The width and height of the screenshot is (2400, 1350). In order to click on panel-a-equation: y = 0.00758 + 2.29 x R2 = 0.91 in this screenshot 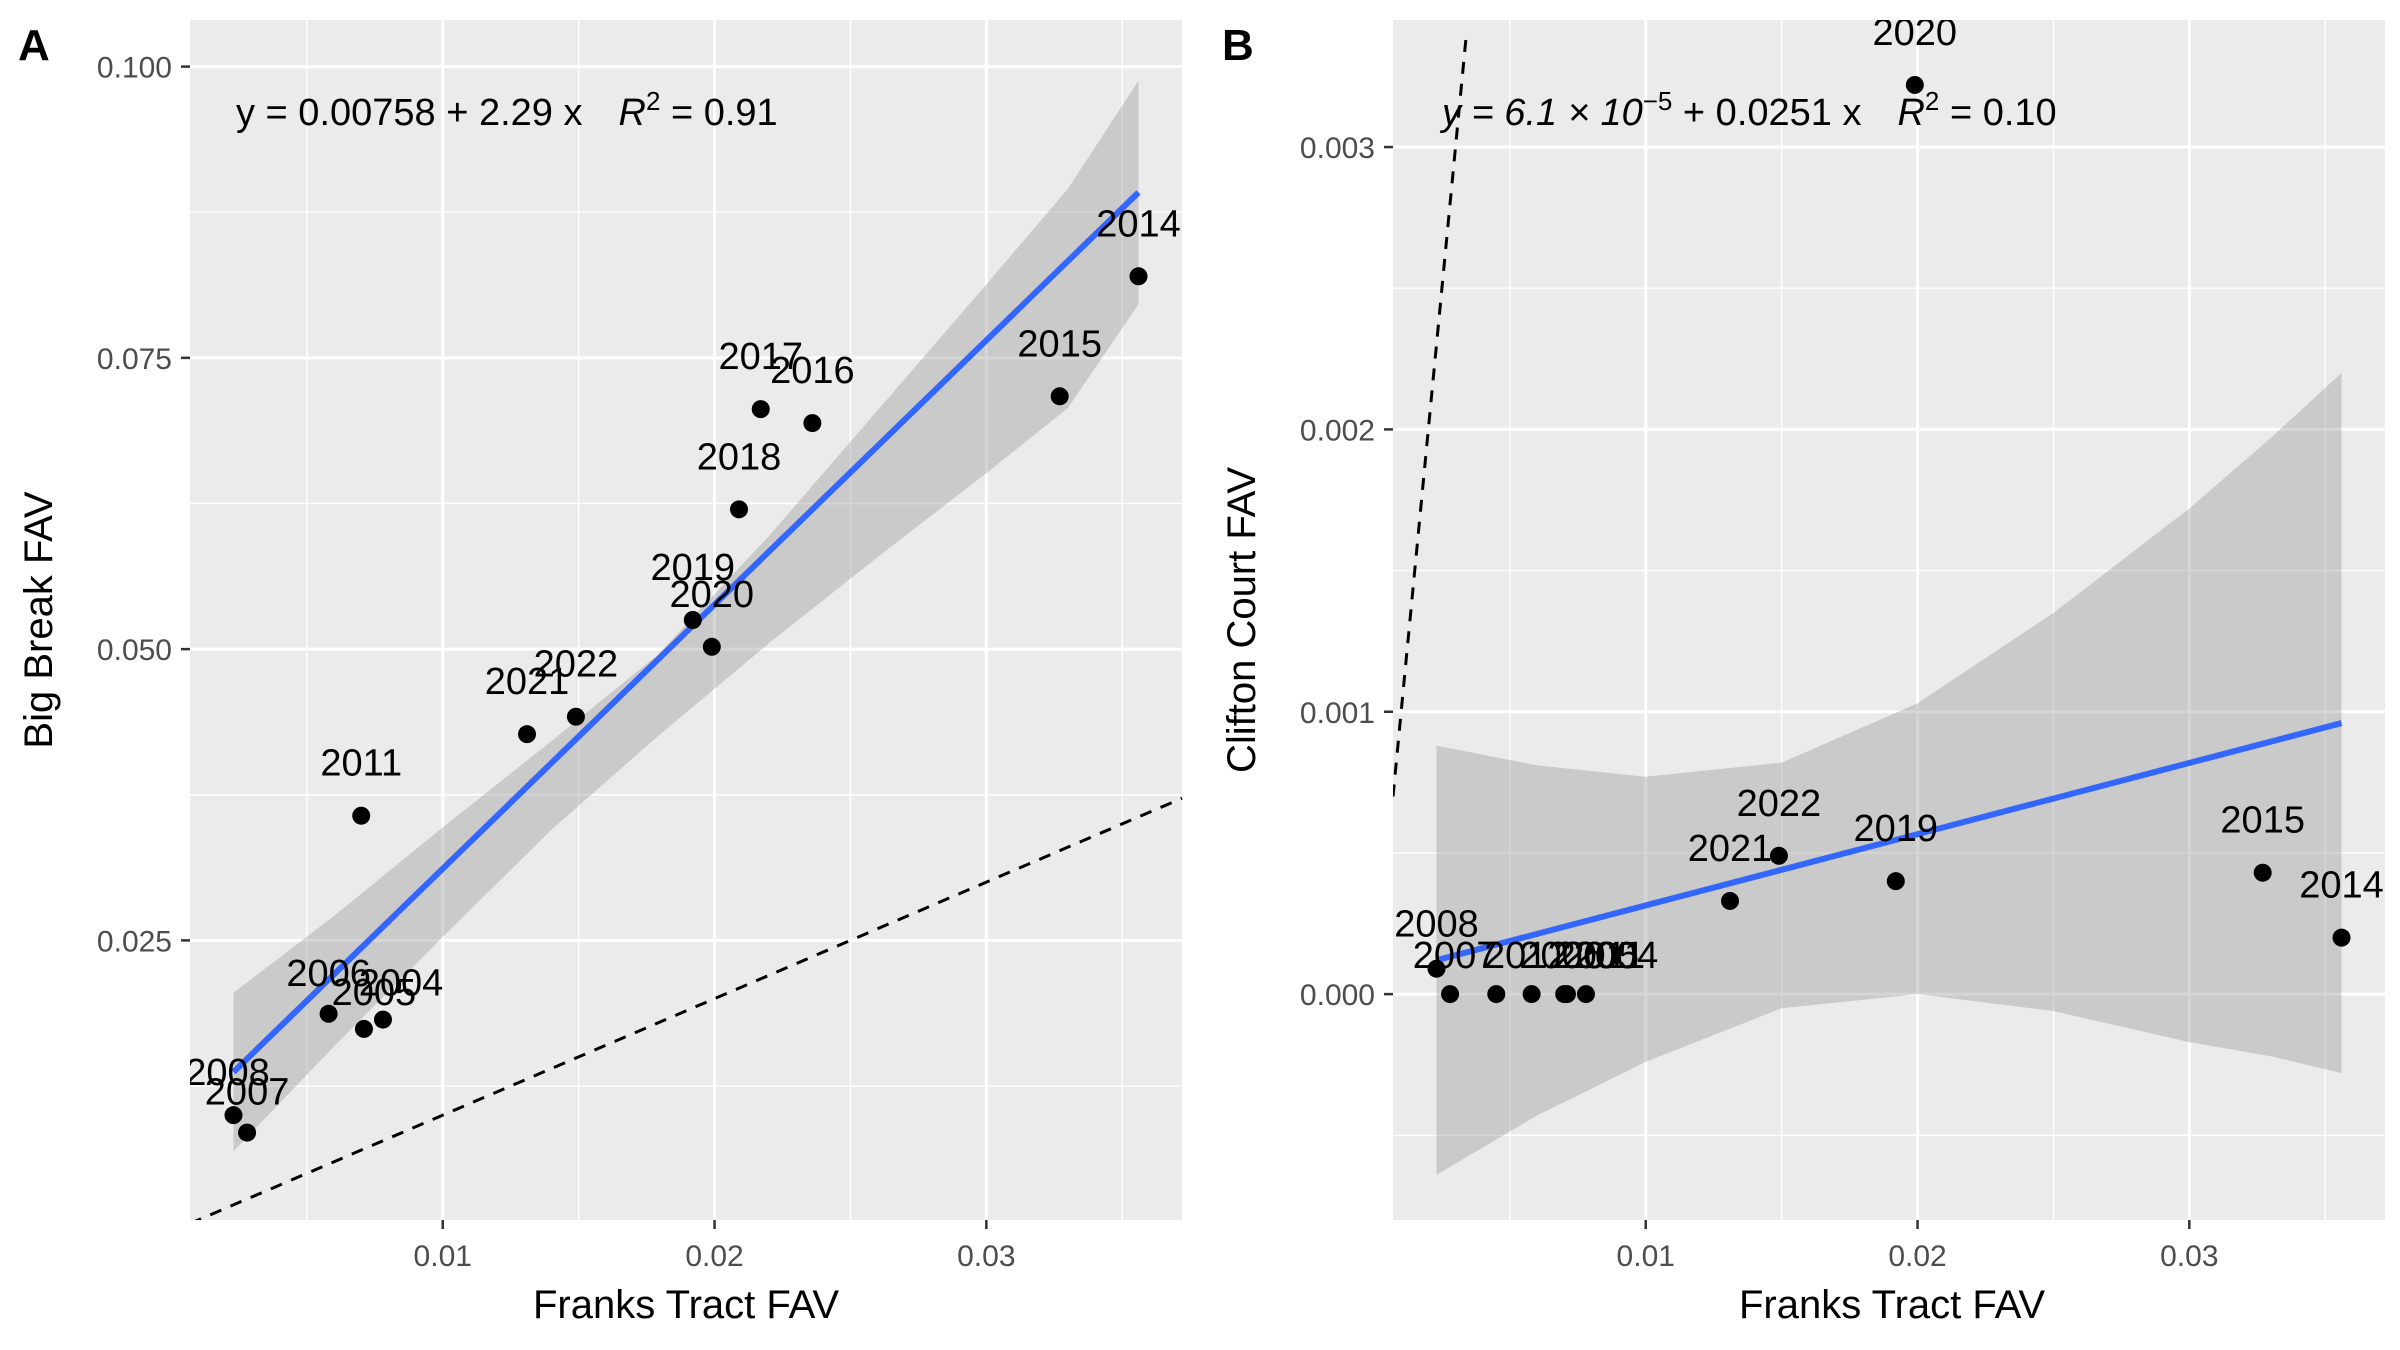, I will do `click(507, 110)`.